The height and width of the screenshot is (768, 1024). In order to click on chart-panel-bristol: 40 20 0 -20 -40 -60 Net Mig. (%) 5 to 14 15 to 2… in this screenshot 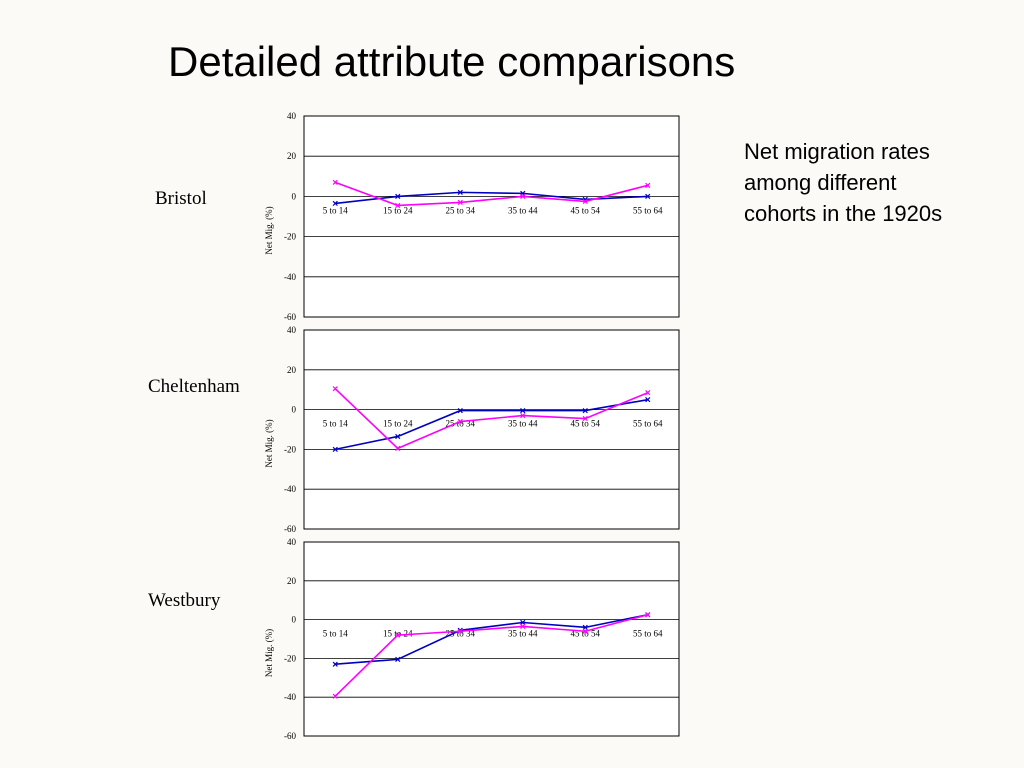, I will do `click(472, 216)`.